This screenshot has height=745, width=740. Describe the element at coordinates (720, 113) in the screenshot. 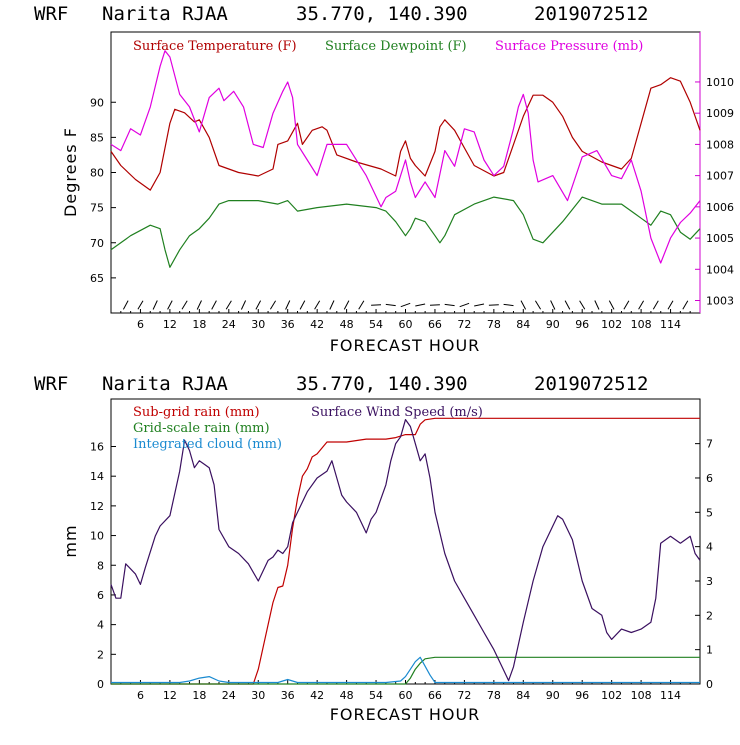

I see `panel1-y2-tick-label: 1009` at that location.